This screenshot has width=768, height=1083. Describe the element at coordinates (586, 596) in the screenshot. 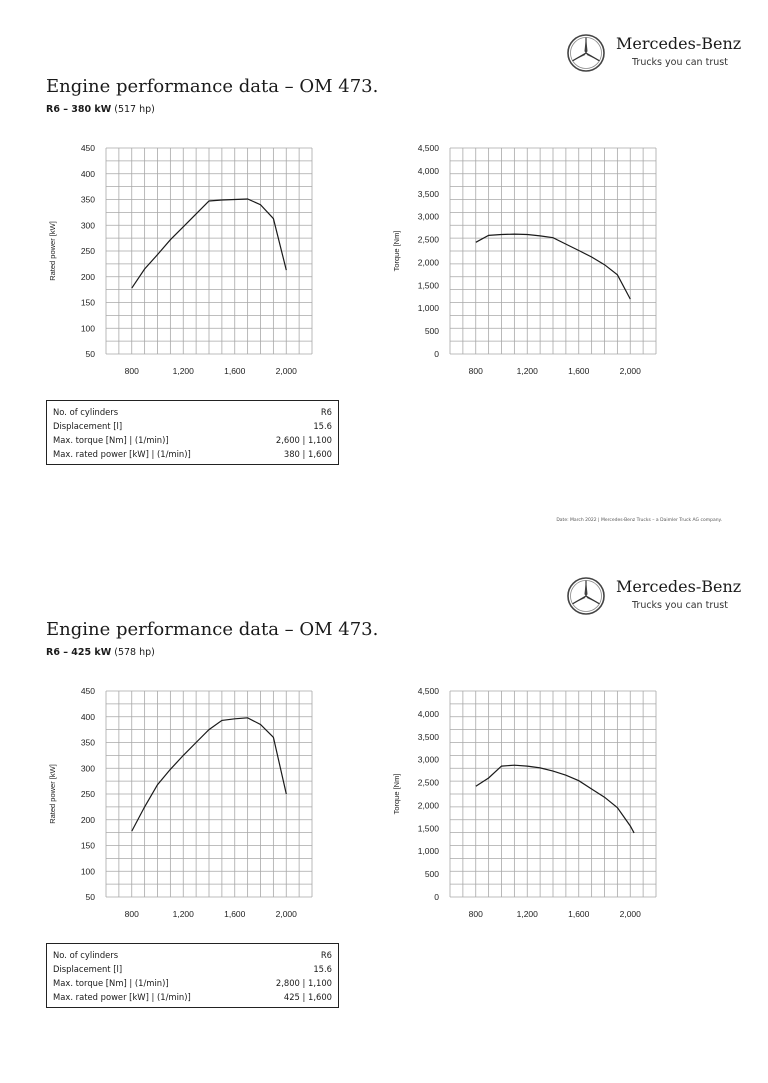

I see `three-pointed-star-icon` at that location.